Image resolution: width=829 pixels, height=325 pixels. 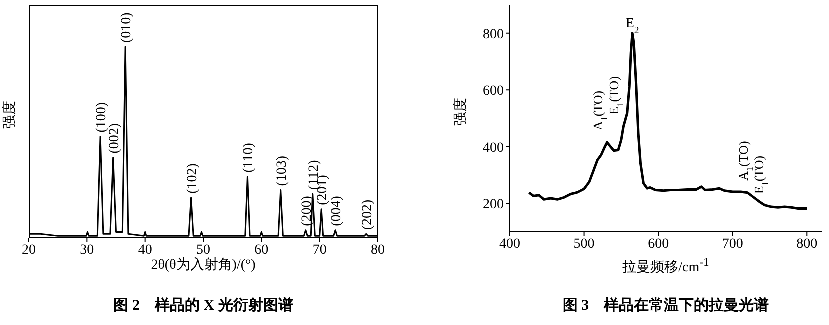 I want to click on x-axis-title: 拉曼频移/cm$^{-1}$, so click(x=666, y=266).